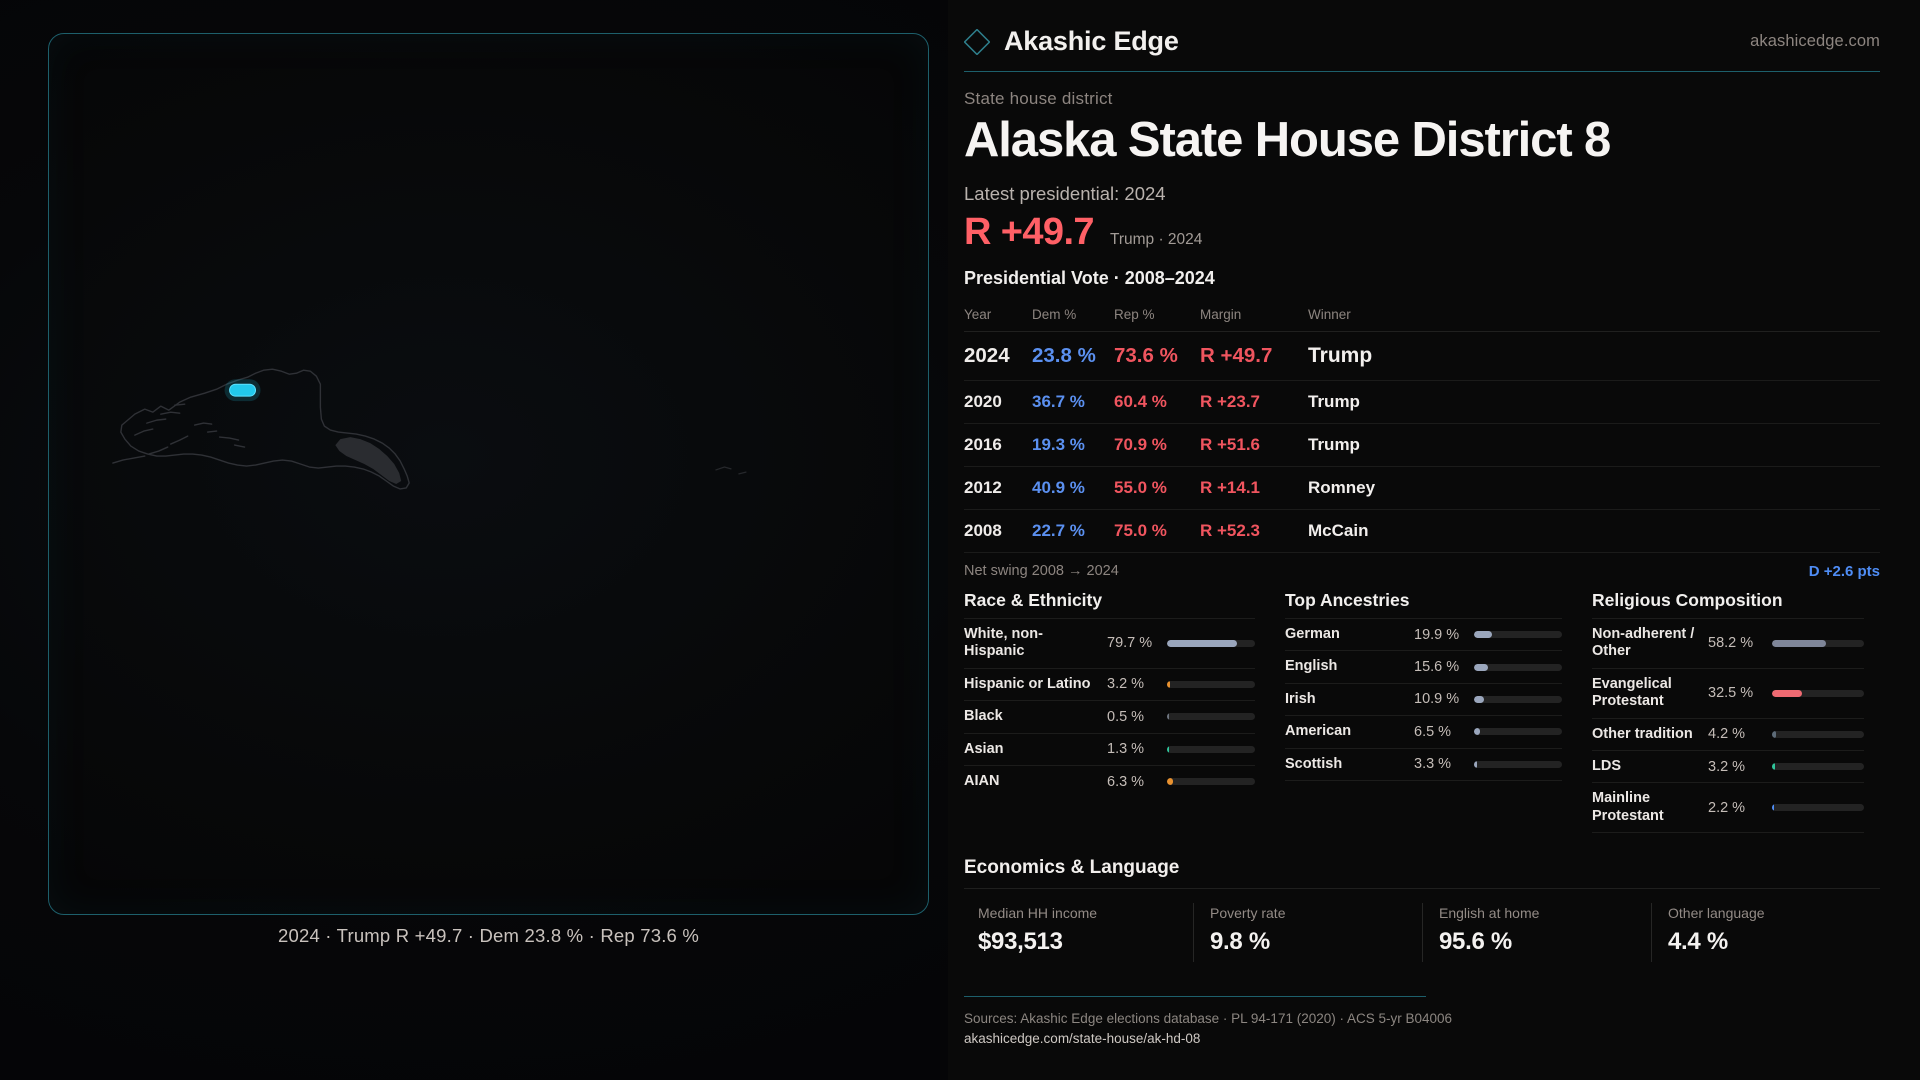 The image size is (1920, 1080). I want to click on cell-year: 2020, so click(998, 402).